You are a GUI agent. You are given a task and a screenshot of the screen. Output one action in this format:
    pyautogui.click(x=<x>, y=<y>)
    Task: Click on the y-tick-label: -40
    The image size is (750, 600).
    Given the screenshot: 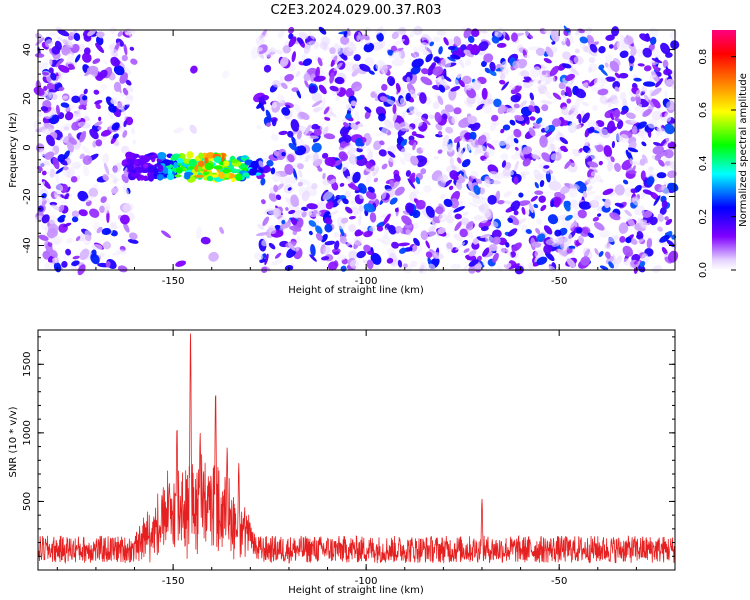 What is the action you would take?
    pyautogui.click(x=27, y=245)
    